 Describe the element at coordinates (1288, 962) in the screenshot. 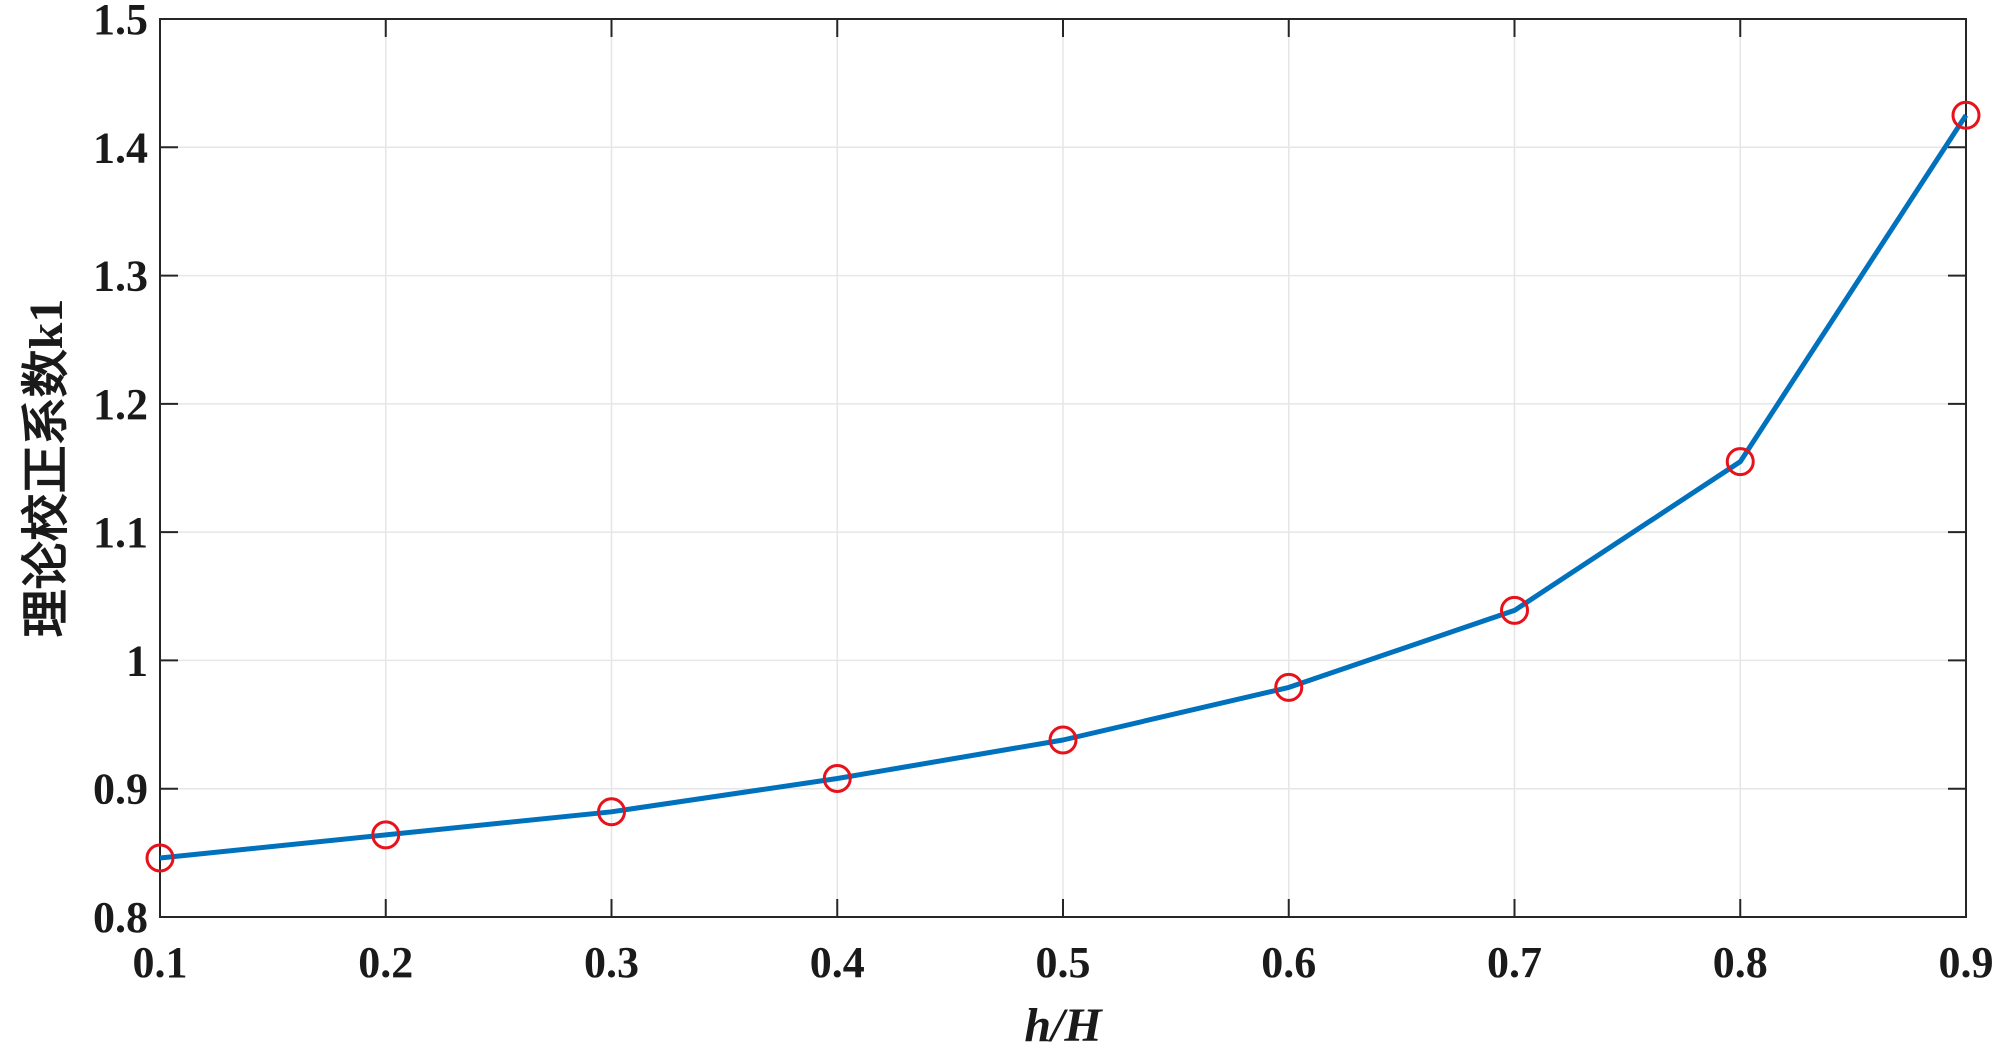

I see `x-tick-label: 0.6` at that location.